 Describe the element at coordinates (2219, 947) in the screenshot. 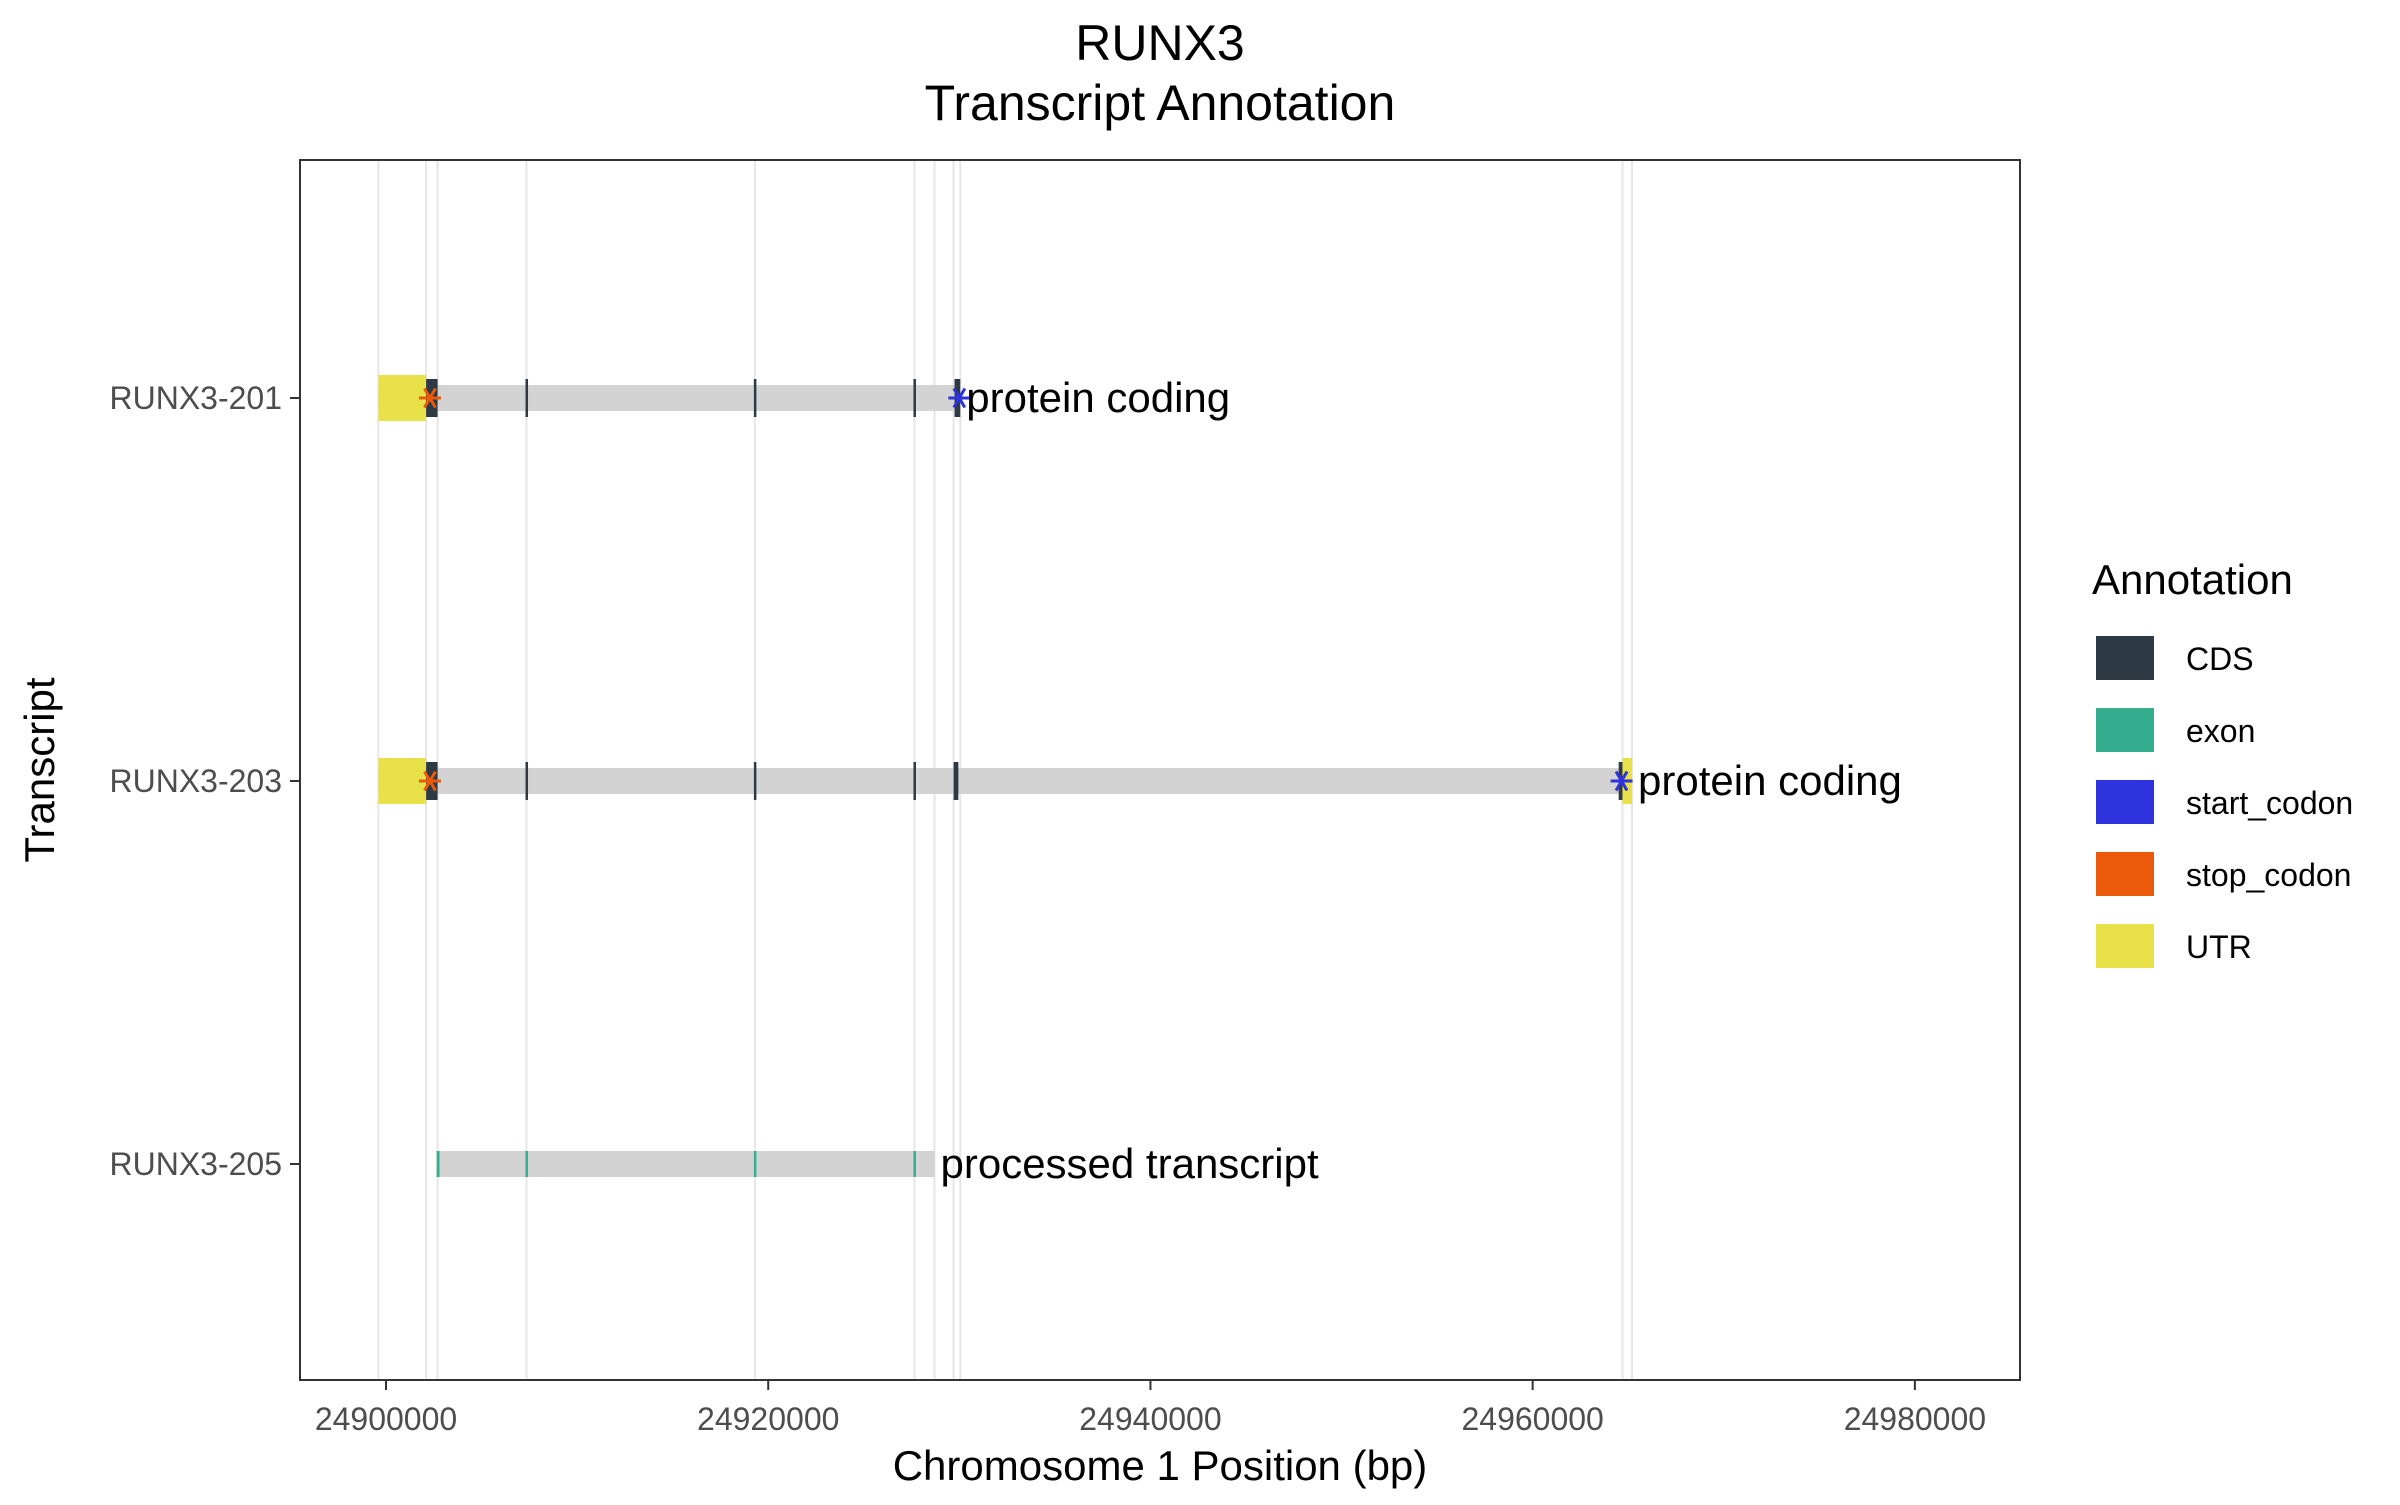

I see `legend-label-utr: UTR` at that location.